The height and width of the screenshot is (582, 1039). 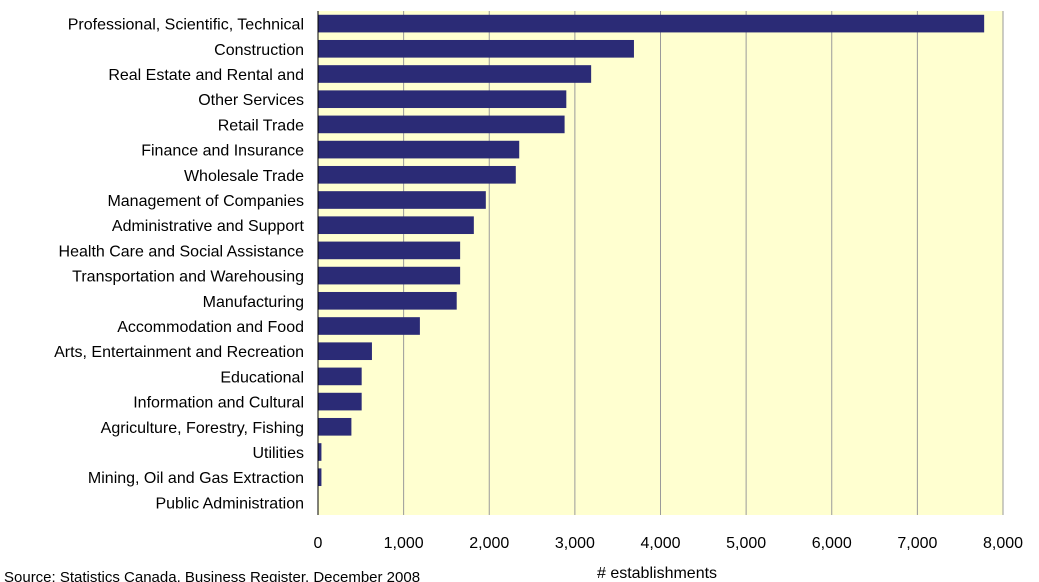 What do you see at coordinates (179, 352) in the screenshot?
I see `category-label: Arts, Entertainment and Recreation` at bounding box center [179, 352].